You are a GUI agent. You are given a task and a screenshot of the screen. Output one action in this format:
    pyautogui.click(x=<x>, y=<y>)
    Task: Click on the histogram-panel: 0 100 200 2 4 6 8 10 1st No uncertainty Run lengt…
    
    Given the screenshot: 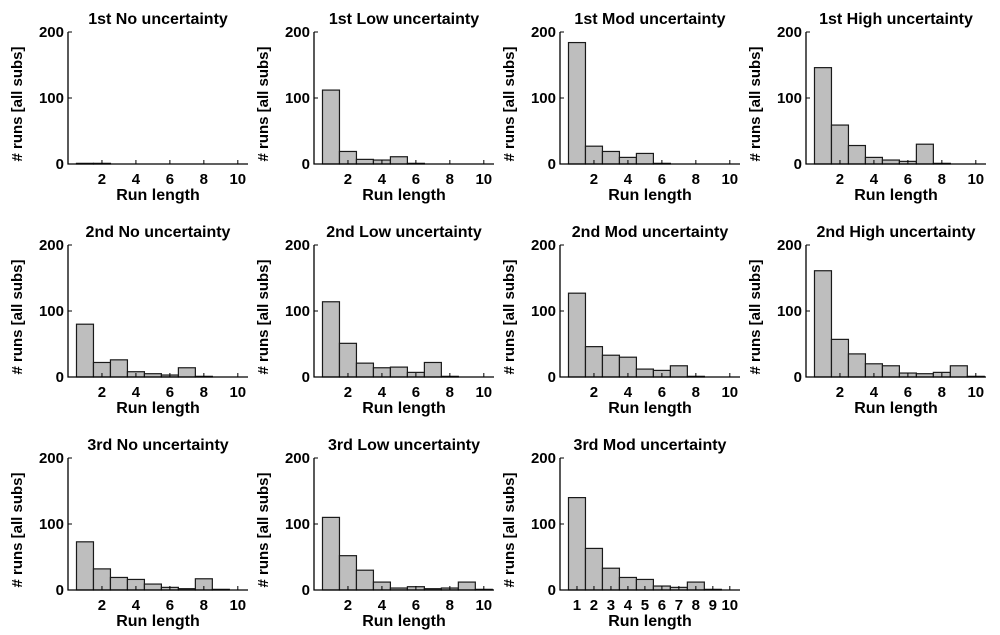 What is the action you would take?
    pyautogui.click(x=128, y=107)
    